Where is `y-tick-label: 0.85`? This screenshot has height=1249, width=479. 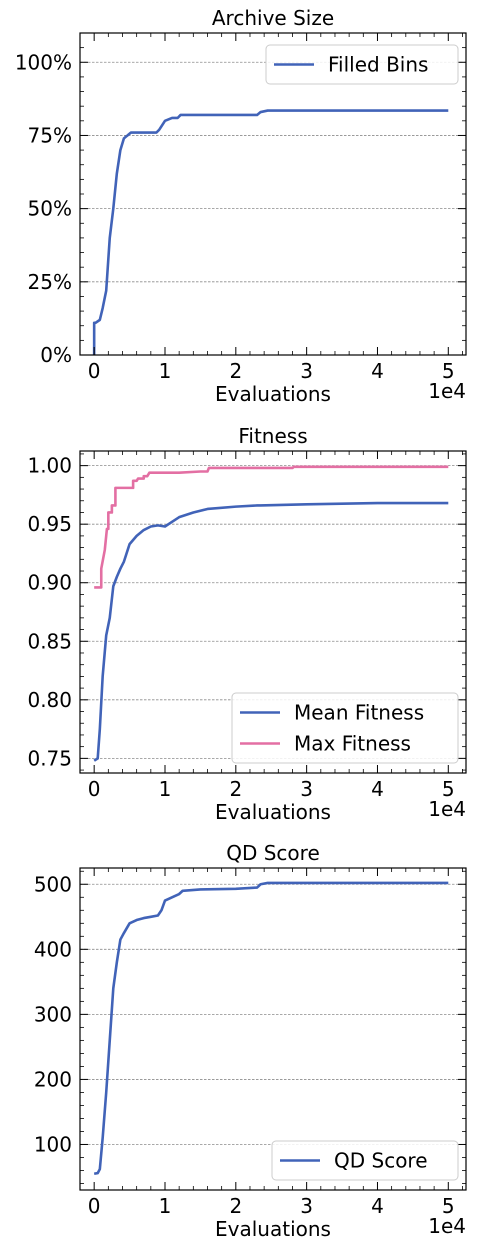 y-tick-label: 0.85 is located at coordinates (49, 641).